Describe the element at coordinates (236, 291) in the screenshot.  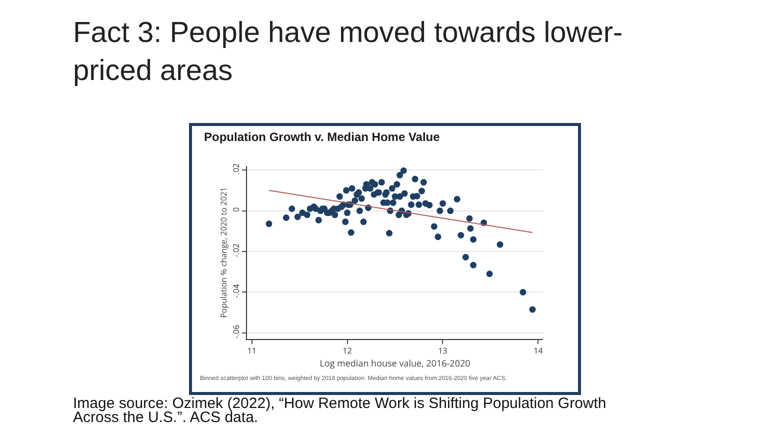
I see `y-tick-label: -.04` at that location.